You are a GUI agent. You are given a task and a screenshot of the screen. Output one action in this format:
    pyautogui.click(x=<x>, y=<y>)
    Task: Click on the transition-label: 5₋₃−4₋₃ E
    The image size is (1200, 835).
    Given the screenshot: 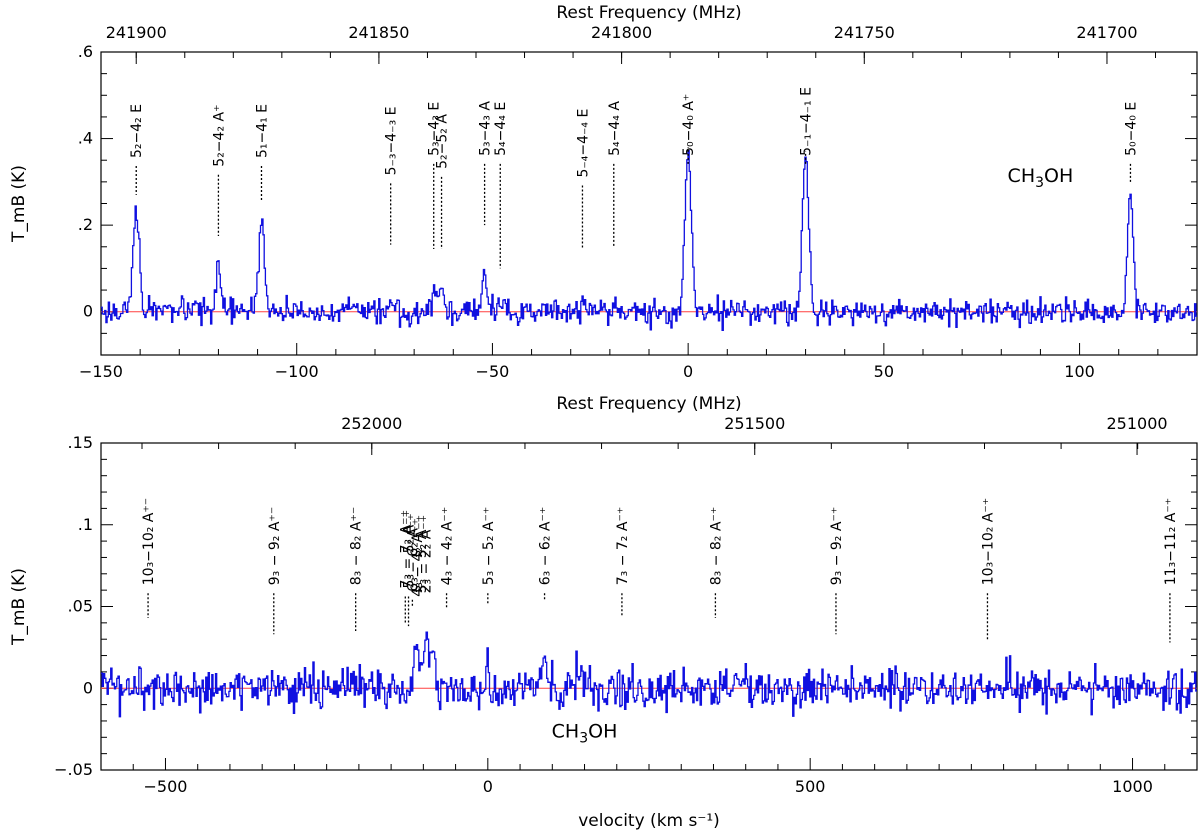 What is the action you would take?
    pyautogui.click(x=392, y=141)
    